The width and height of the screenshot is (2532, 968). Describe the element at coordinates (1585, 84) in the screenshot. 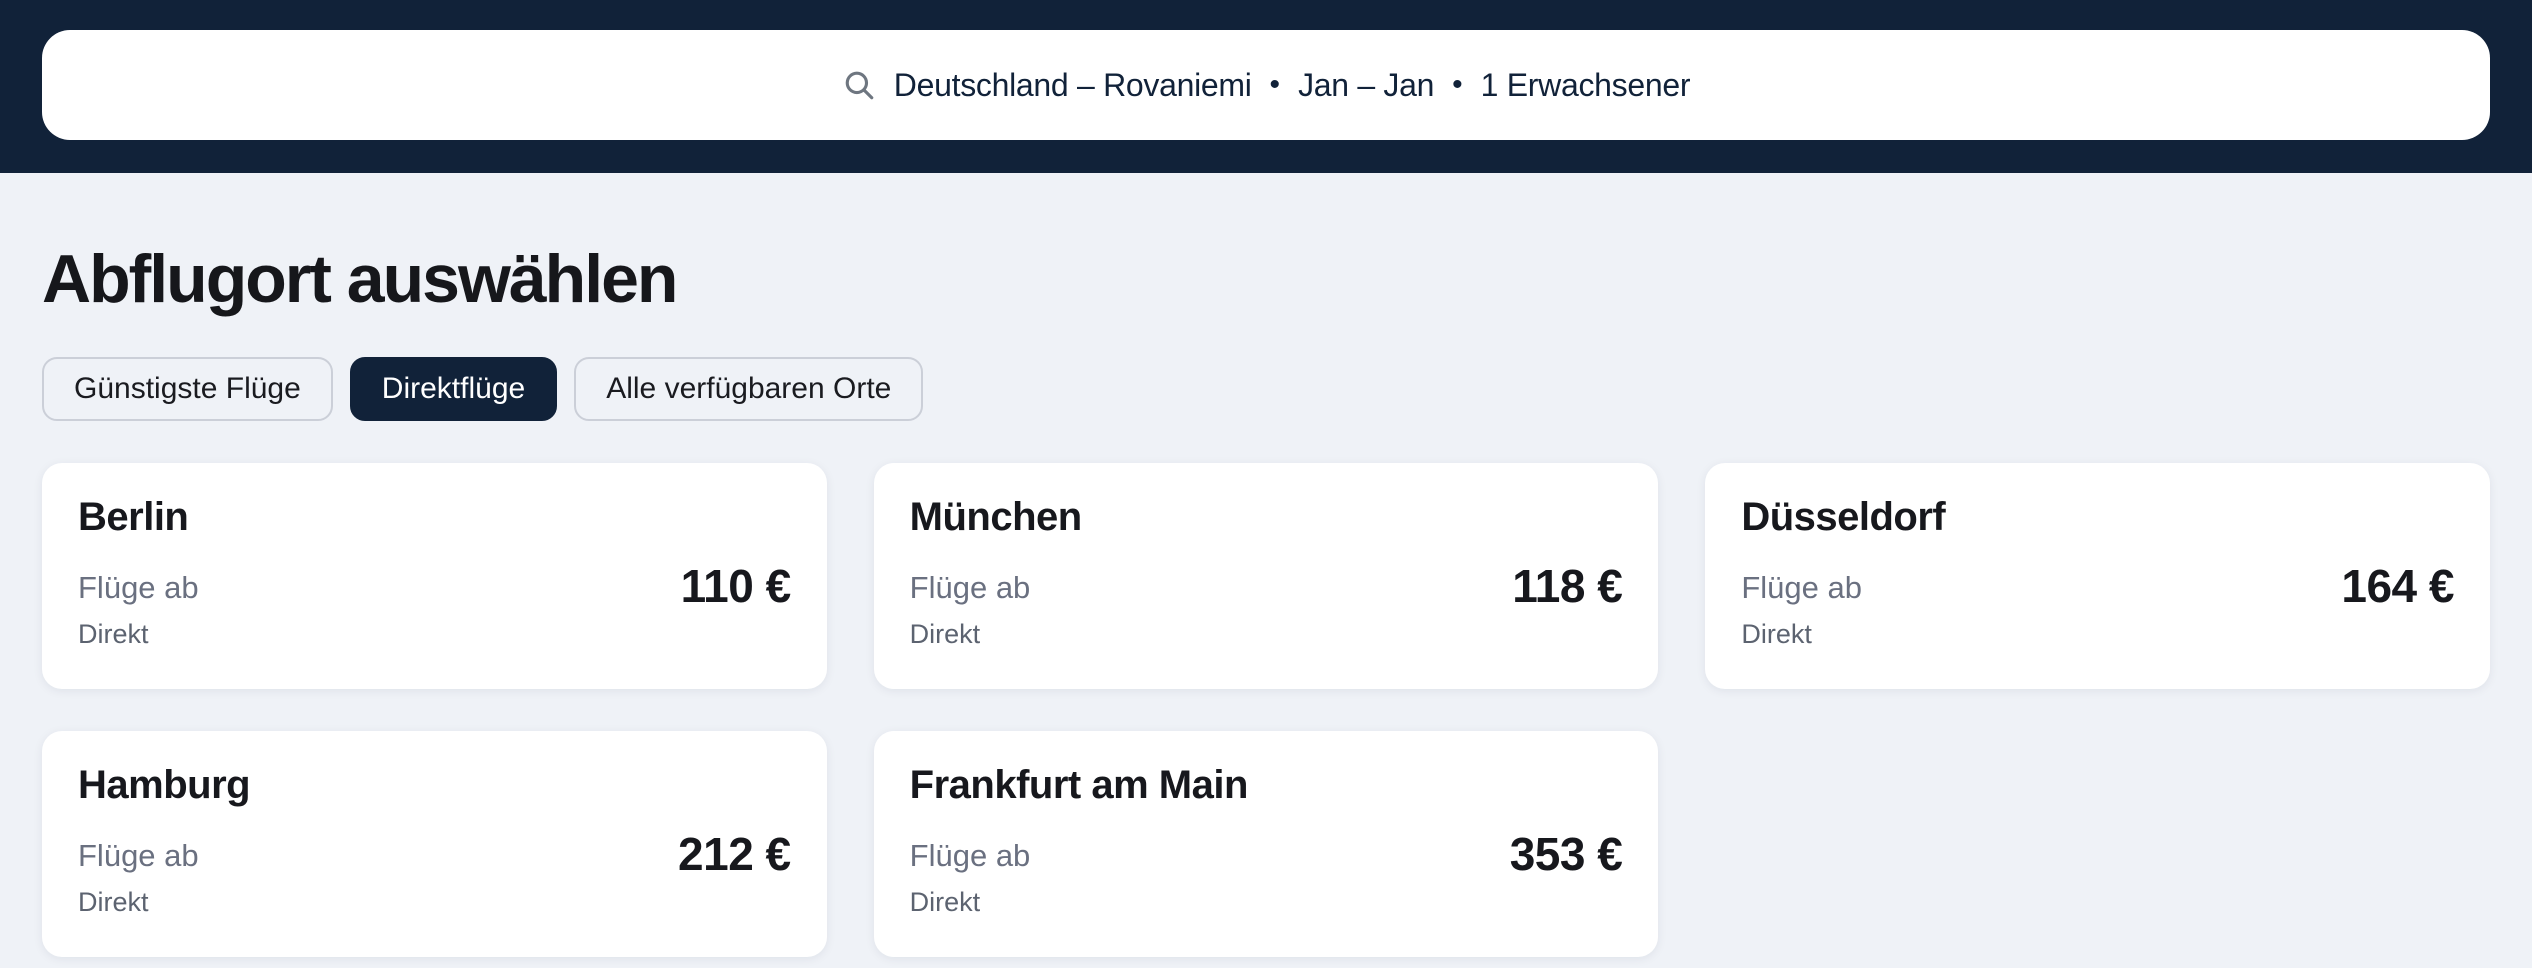

I see `search-passengers: 1 Erwachsener` at that location.